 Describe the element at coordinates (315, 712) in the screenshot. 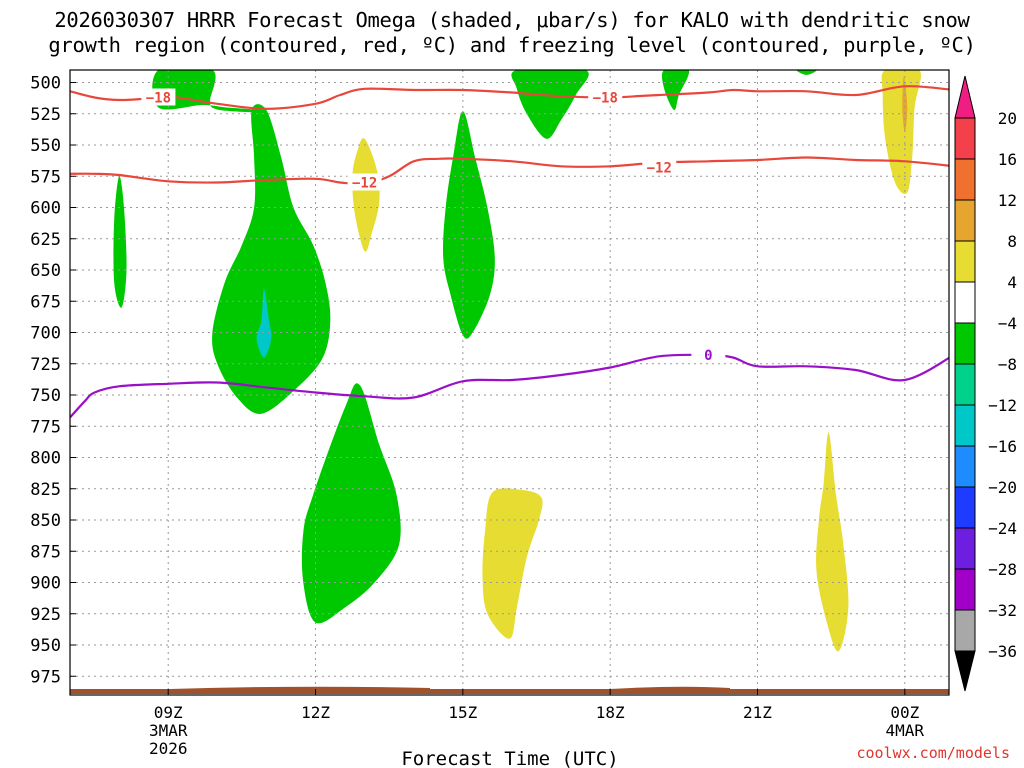

I see `x-tick-label-12Z: 12Z` at that location.